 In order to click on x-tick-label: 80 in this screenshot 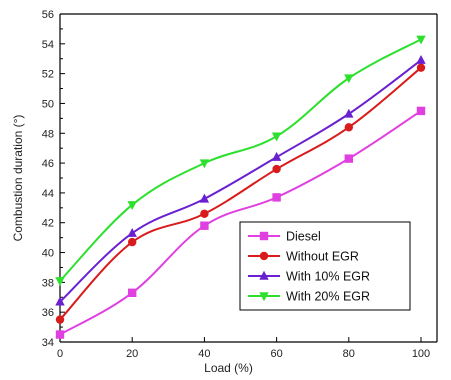, I will do `click(349, 354)`.